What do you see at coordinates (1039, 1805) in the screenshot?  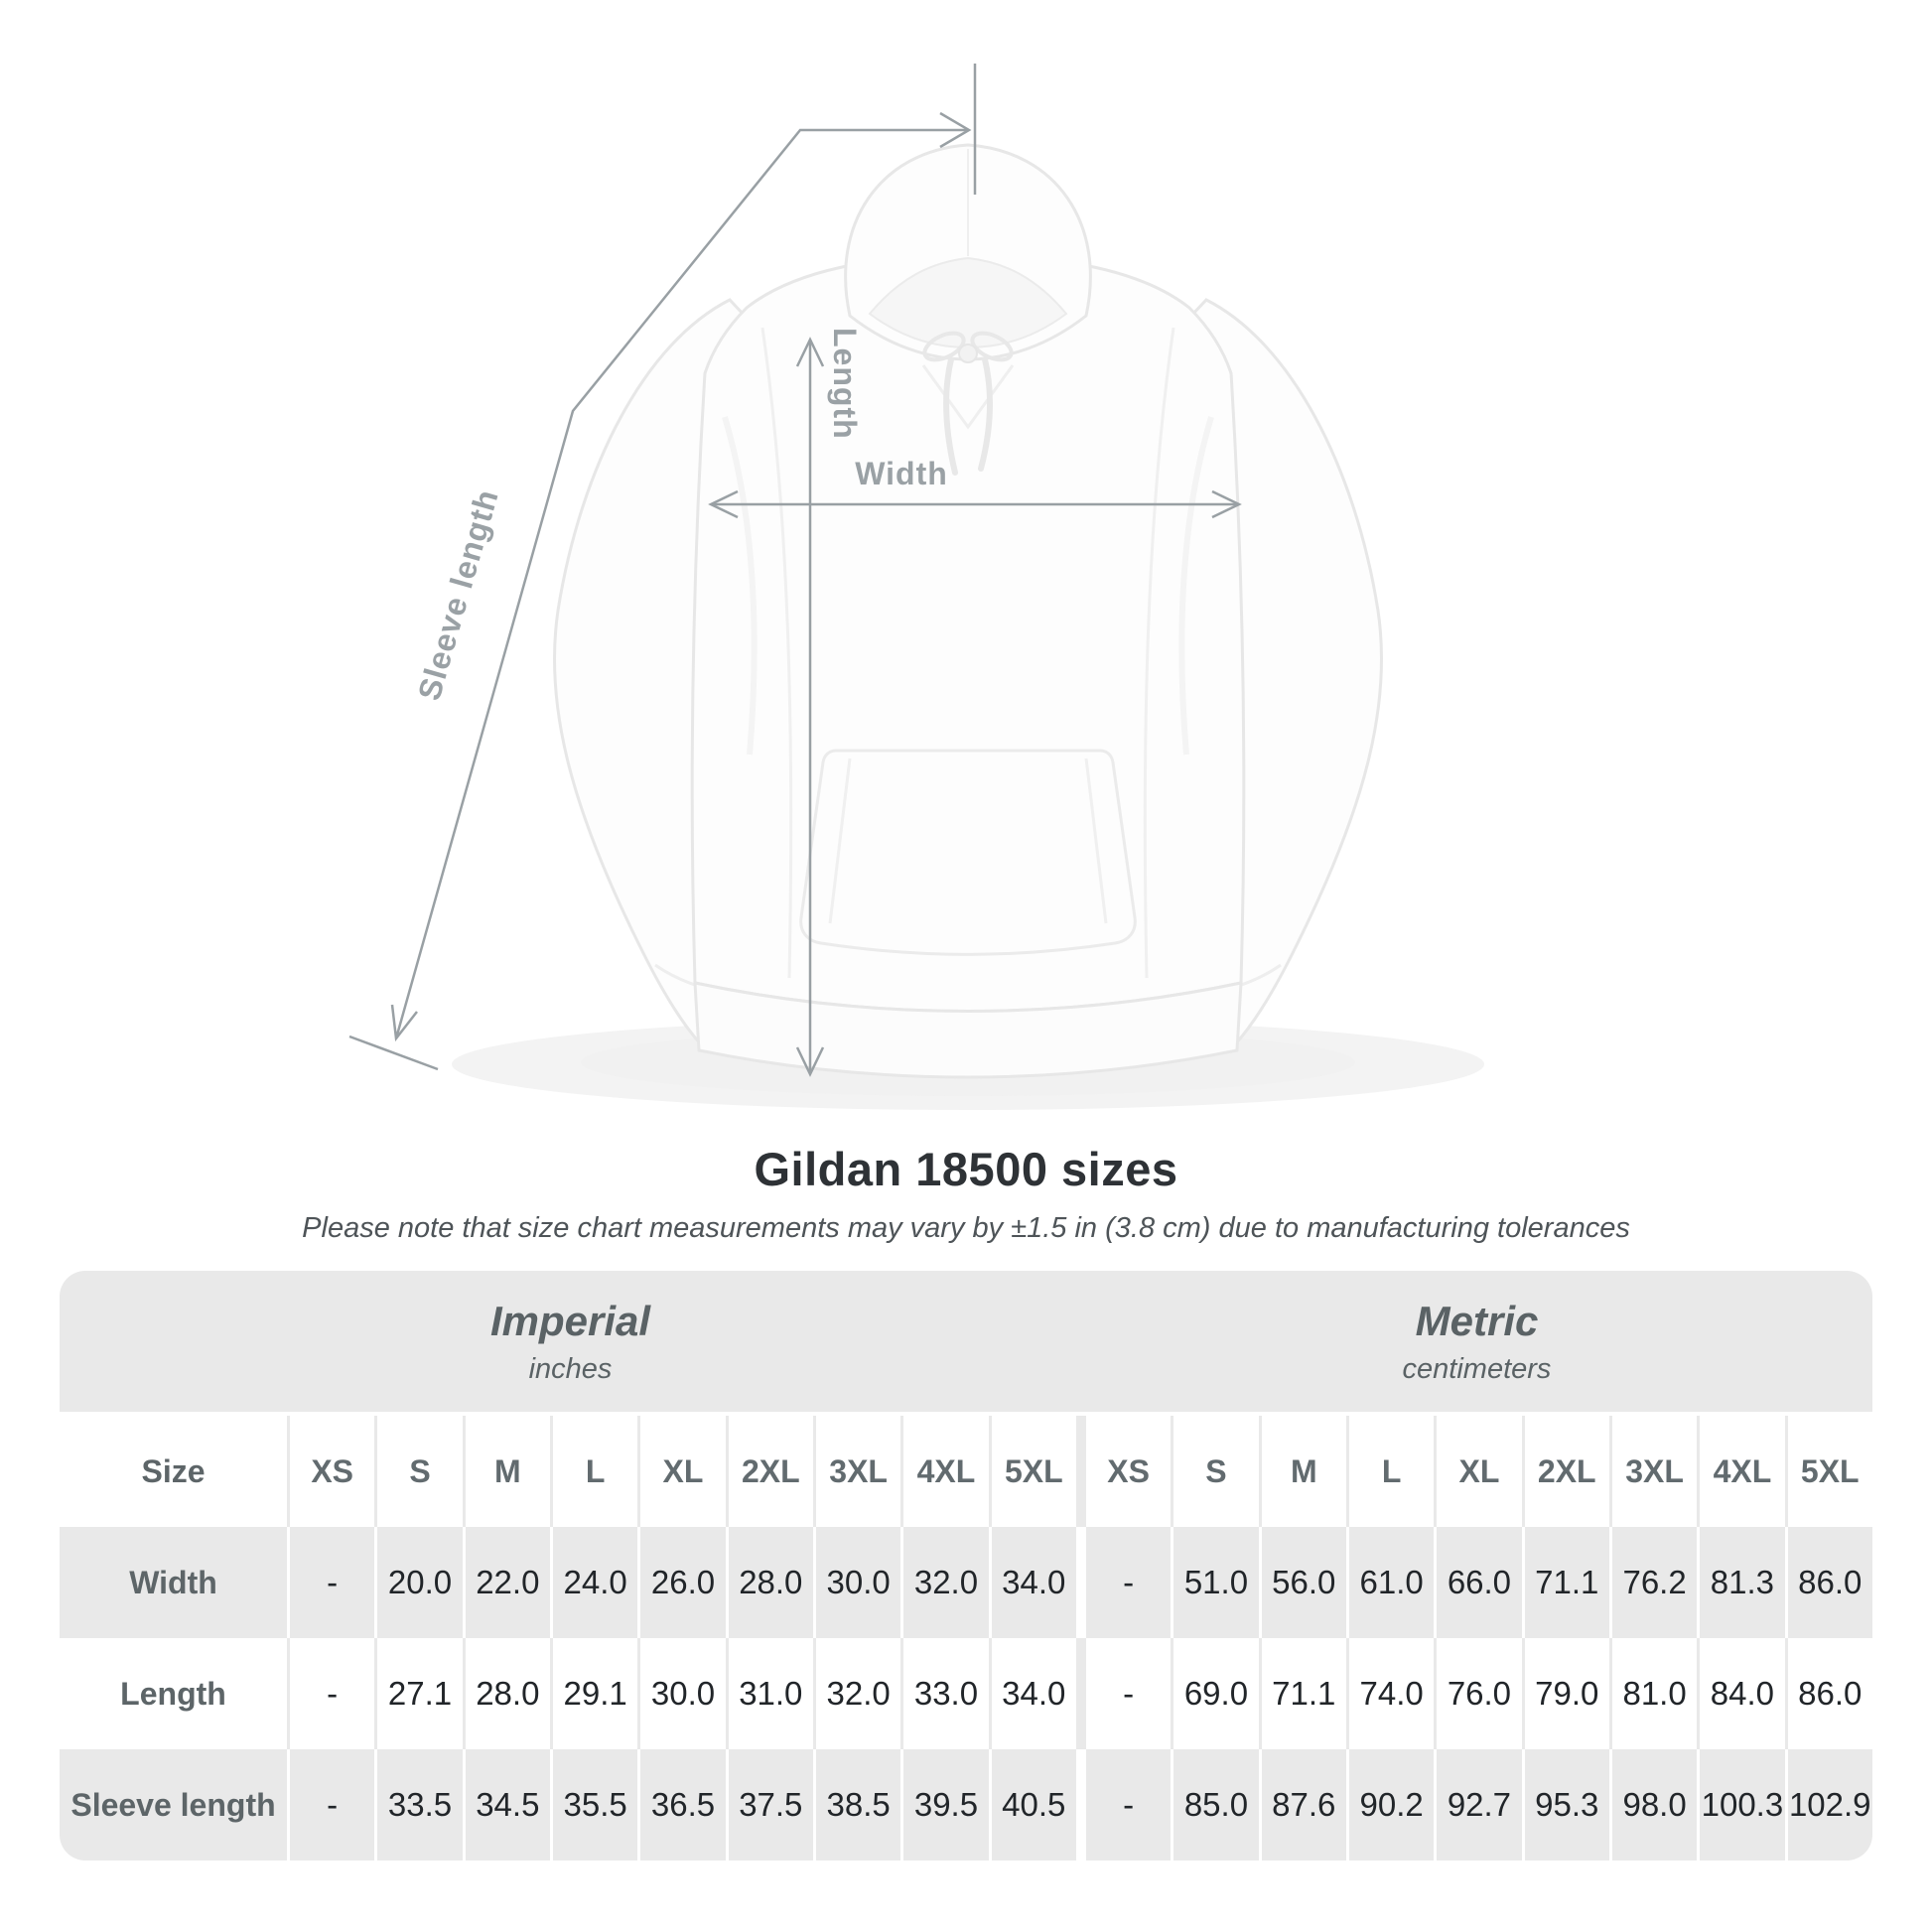 I see `imperial-value: 40.5` at bounding box center [1039, 1805].